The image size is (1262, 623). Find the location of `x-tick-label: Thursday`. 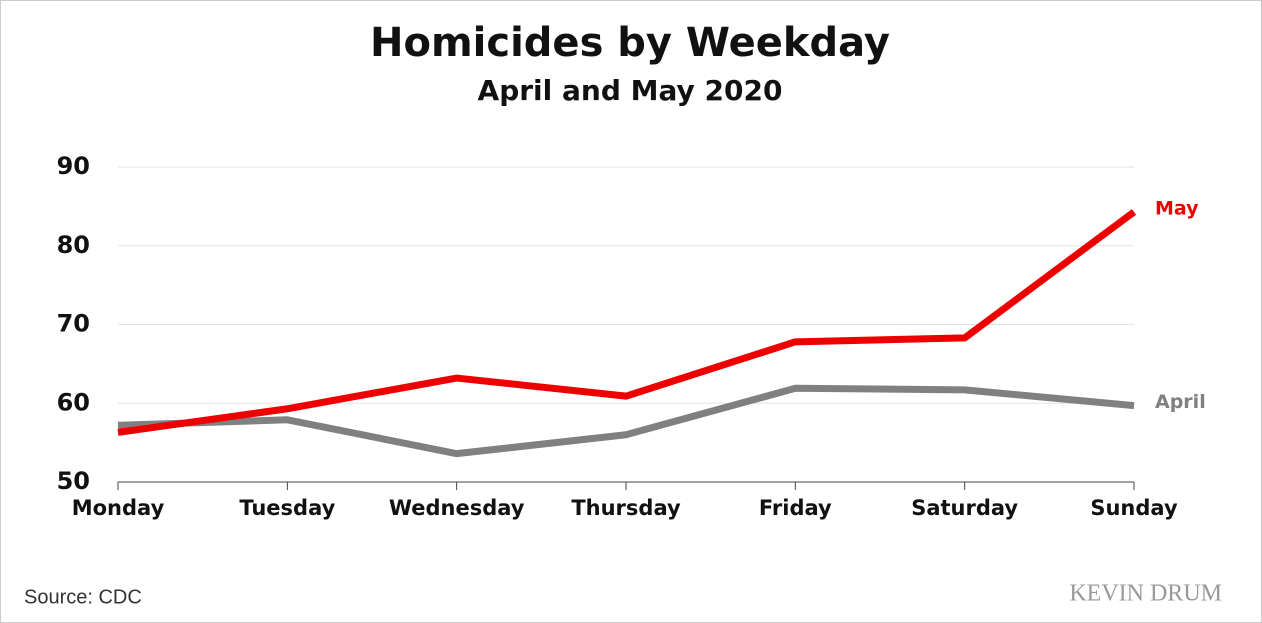

x-tick-label: Thursday is located at coordinates (626, 508).